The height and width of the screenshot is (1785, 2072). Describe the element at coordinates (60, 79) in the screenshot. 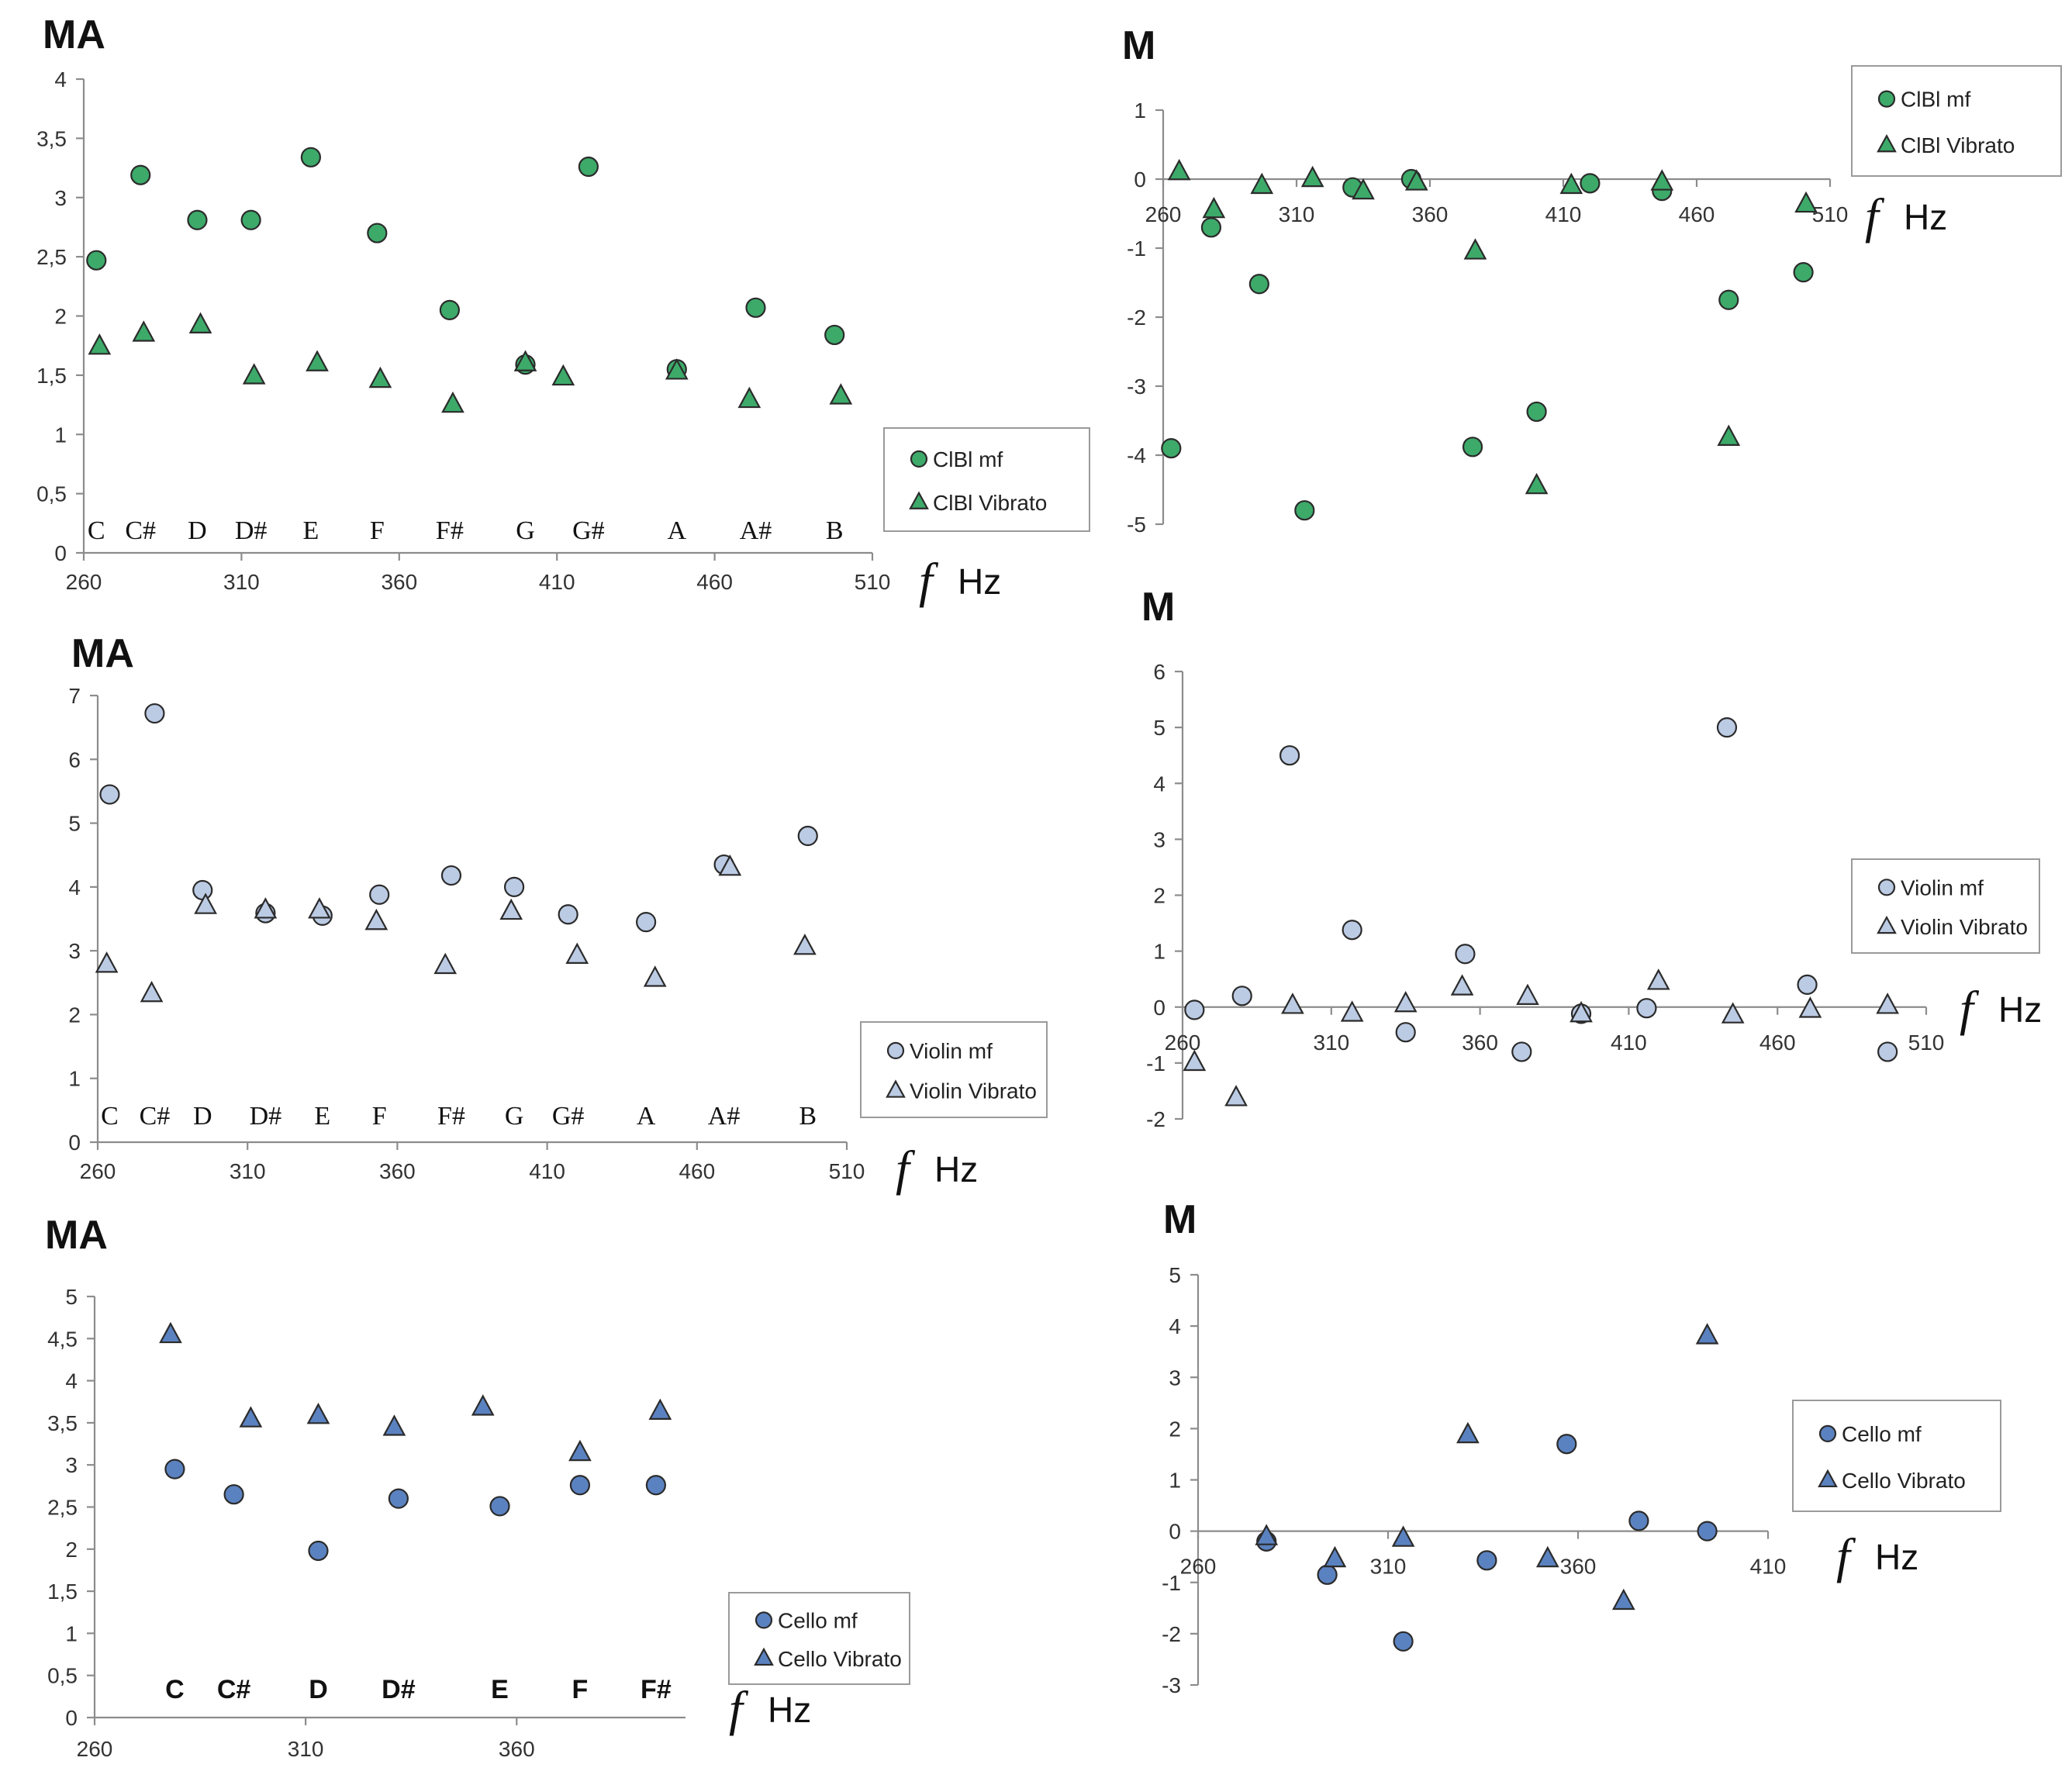

I see `y-tick-label: 4` at that location.